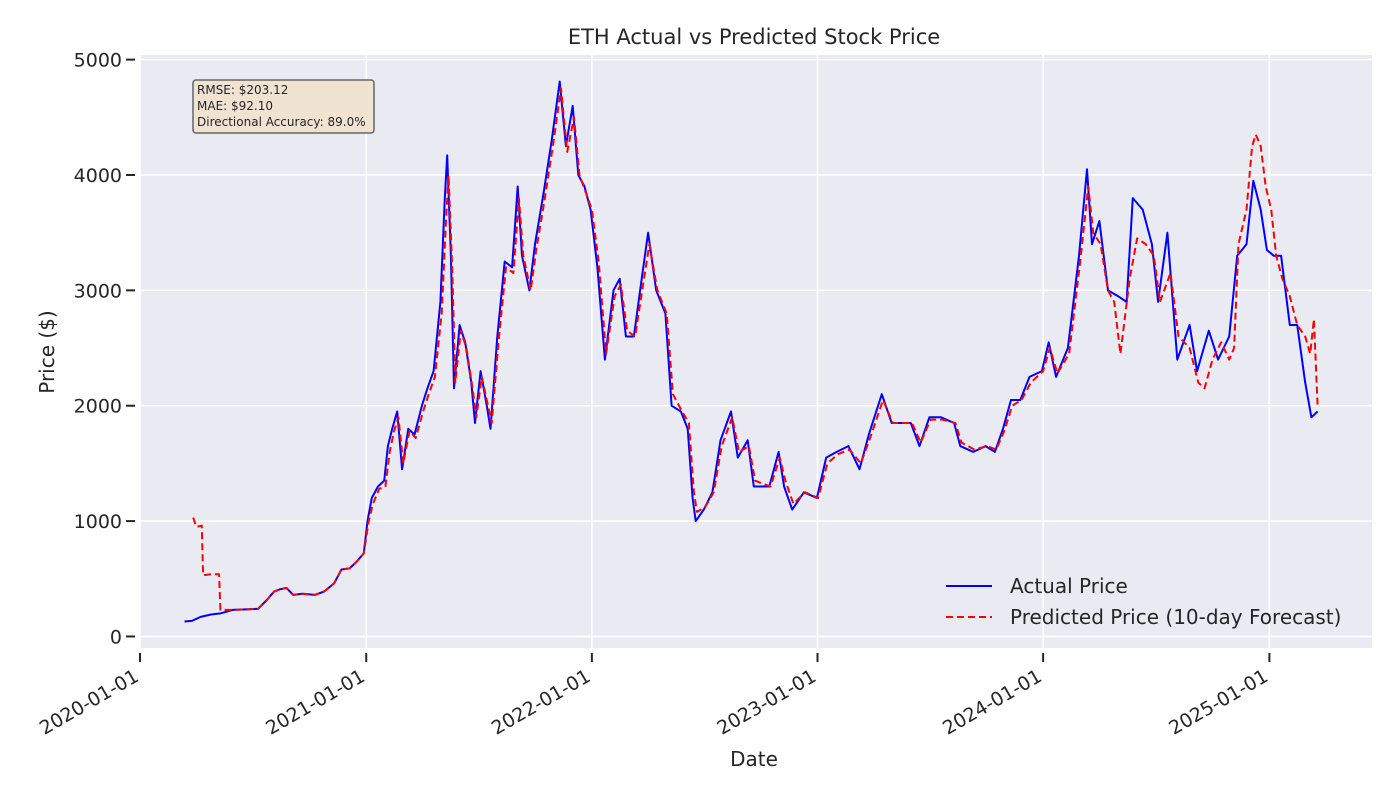 The image size is (1400, 800). I want to click on x-tick-label: 2020-01-01, so click(89, 702).